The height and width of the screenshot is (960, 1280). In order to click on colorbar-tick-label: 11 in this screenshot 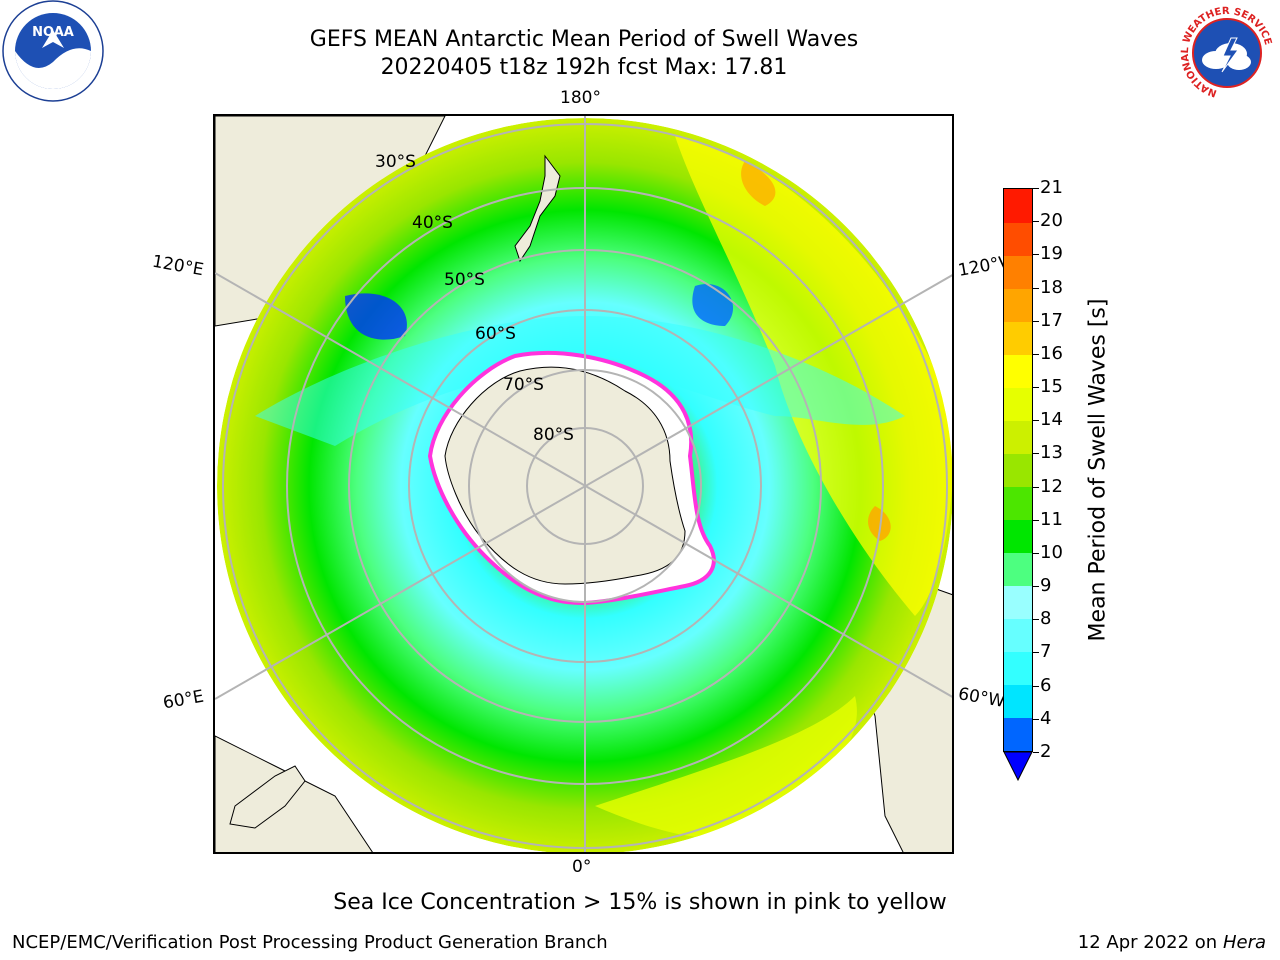, I will do `click(1051, 519)`.